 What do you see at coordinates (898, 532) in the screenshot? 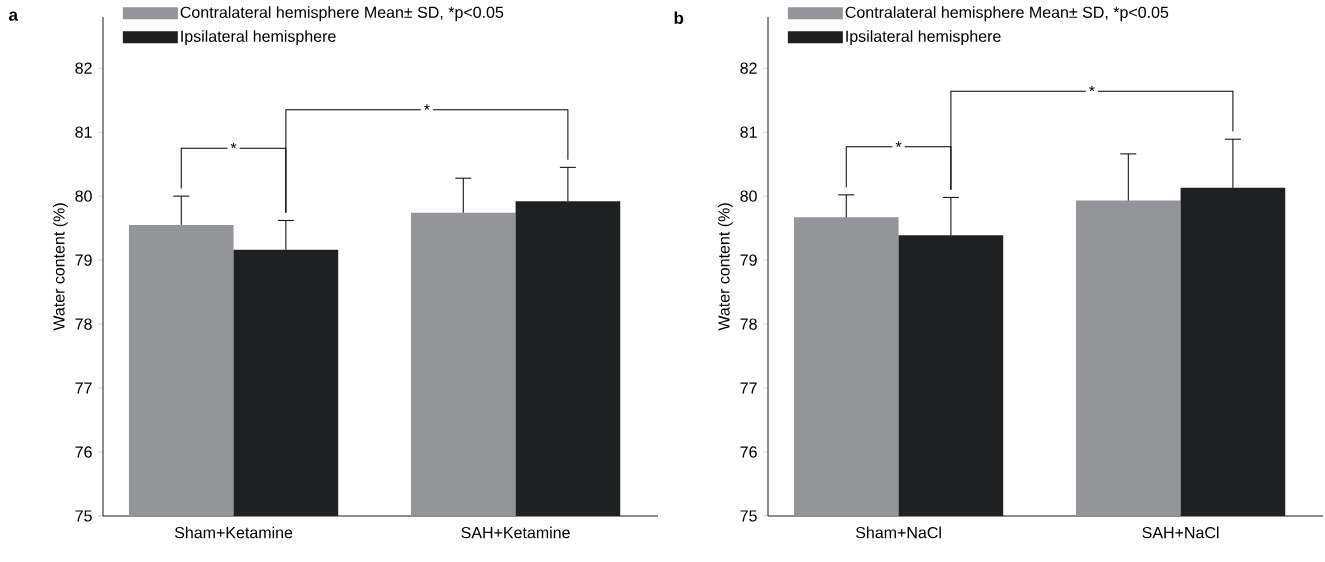
I see `x-tick-label: Sham+NaCl` at bounding box center [898, 532].